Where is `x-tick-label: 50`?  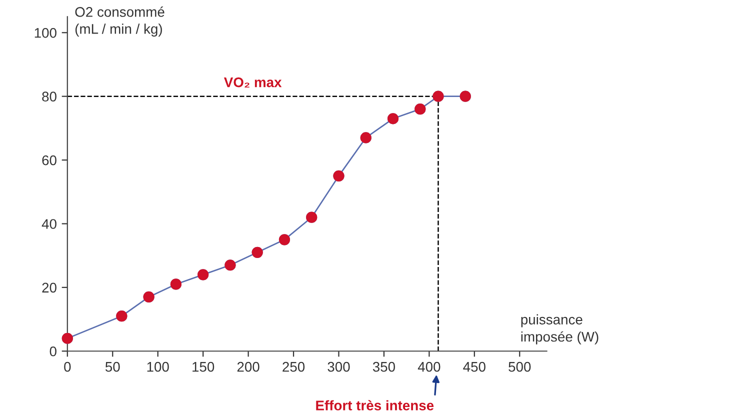 x-tick-label: 50 is located at coordinates (112, 367).